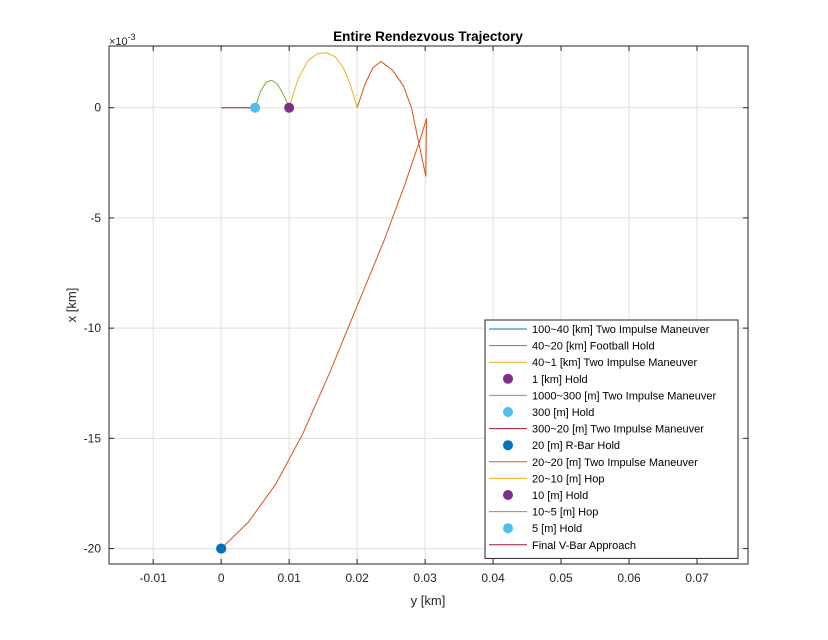 The image size is (828, 640). What do you see at coordinates (93, 438) in the screenshot?
I see `y-tick-label: -15` at bounding box center [93, 438].